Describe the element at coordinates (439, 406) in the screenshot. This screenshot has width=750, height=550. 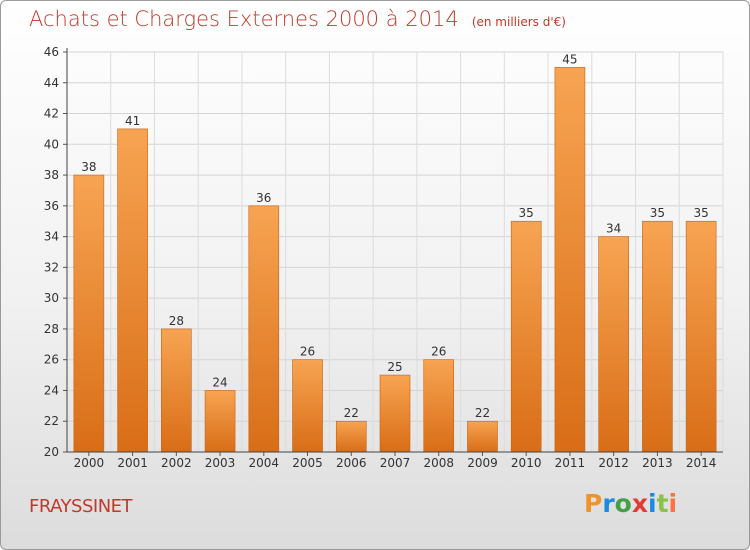
I see `bar-2008` at that location.